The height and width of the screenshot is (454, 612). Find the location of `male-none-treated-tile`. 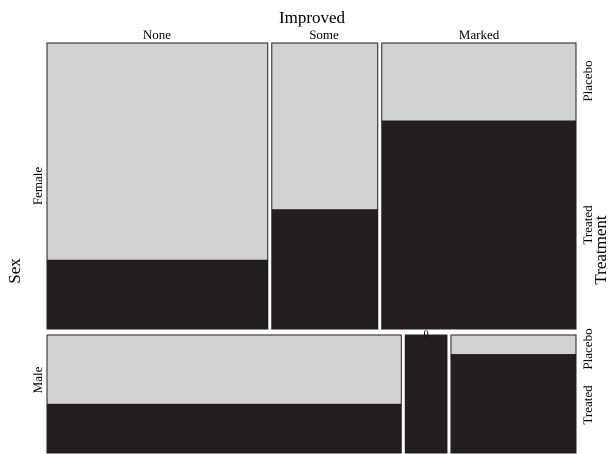

male-none-treated-tile is located at coordinates (224, 428).